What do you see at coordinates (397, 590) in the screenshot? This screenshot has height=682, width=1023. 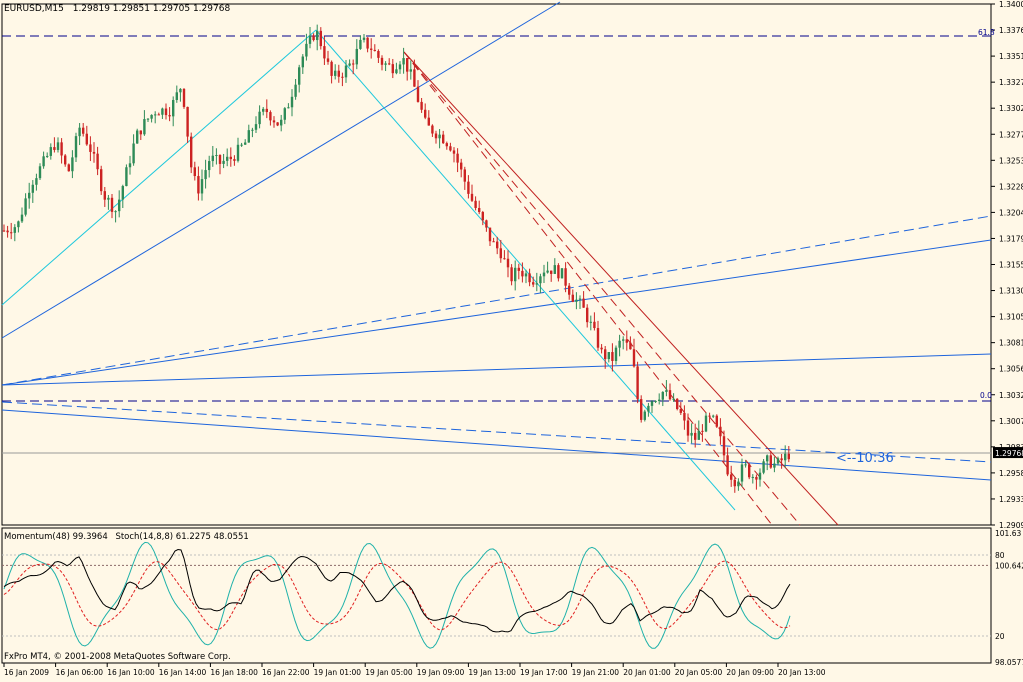 I see `momentum-line` at bounding box center [397, 590].